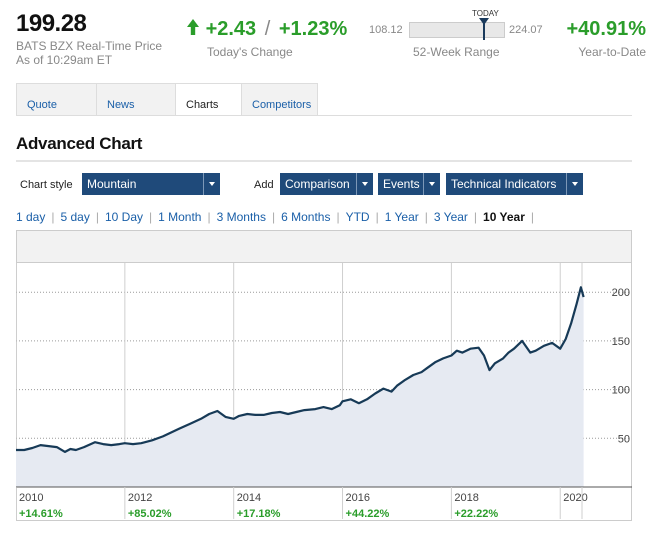 The image size is (656, 537). Describe the element at coordinates (56, 99) in the screenshot. I see `tab-quote: Quote` at that location.